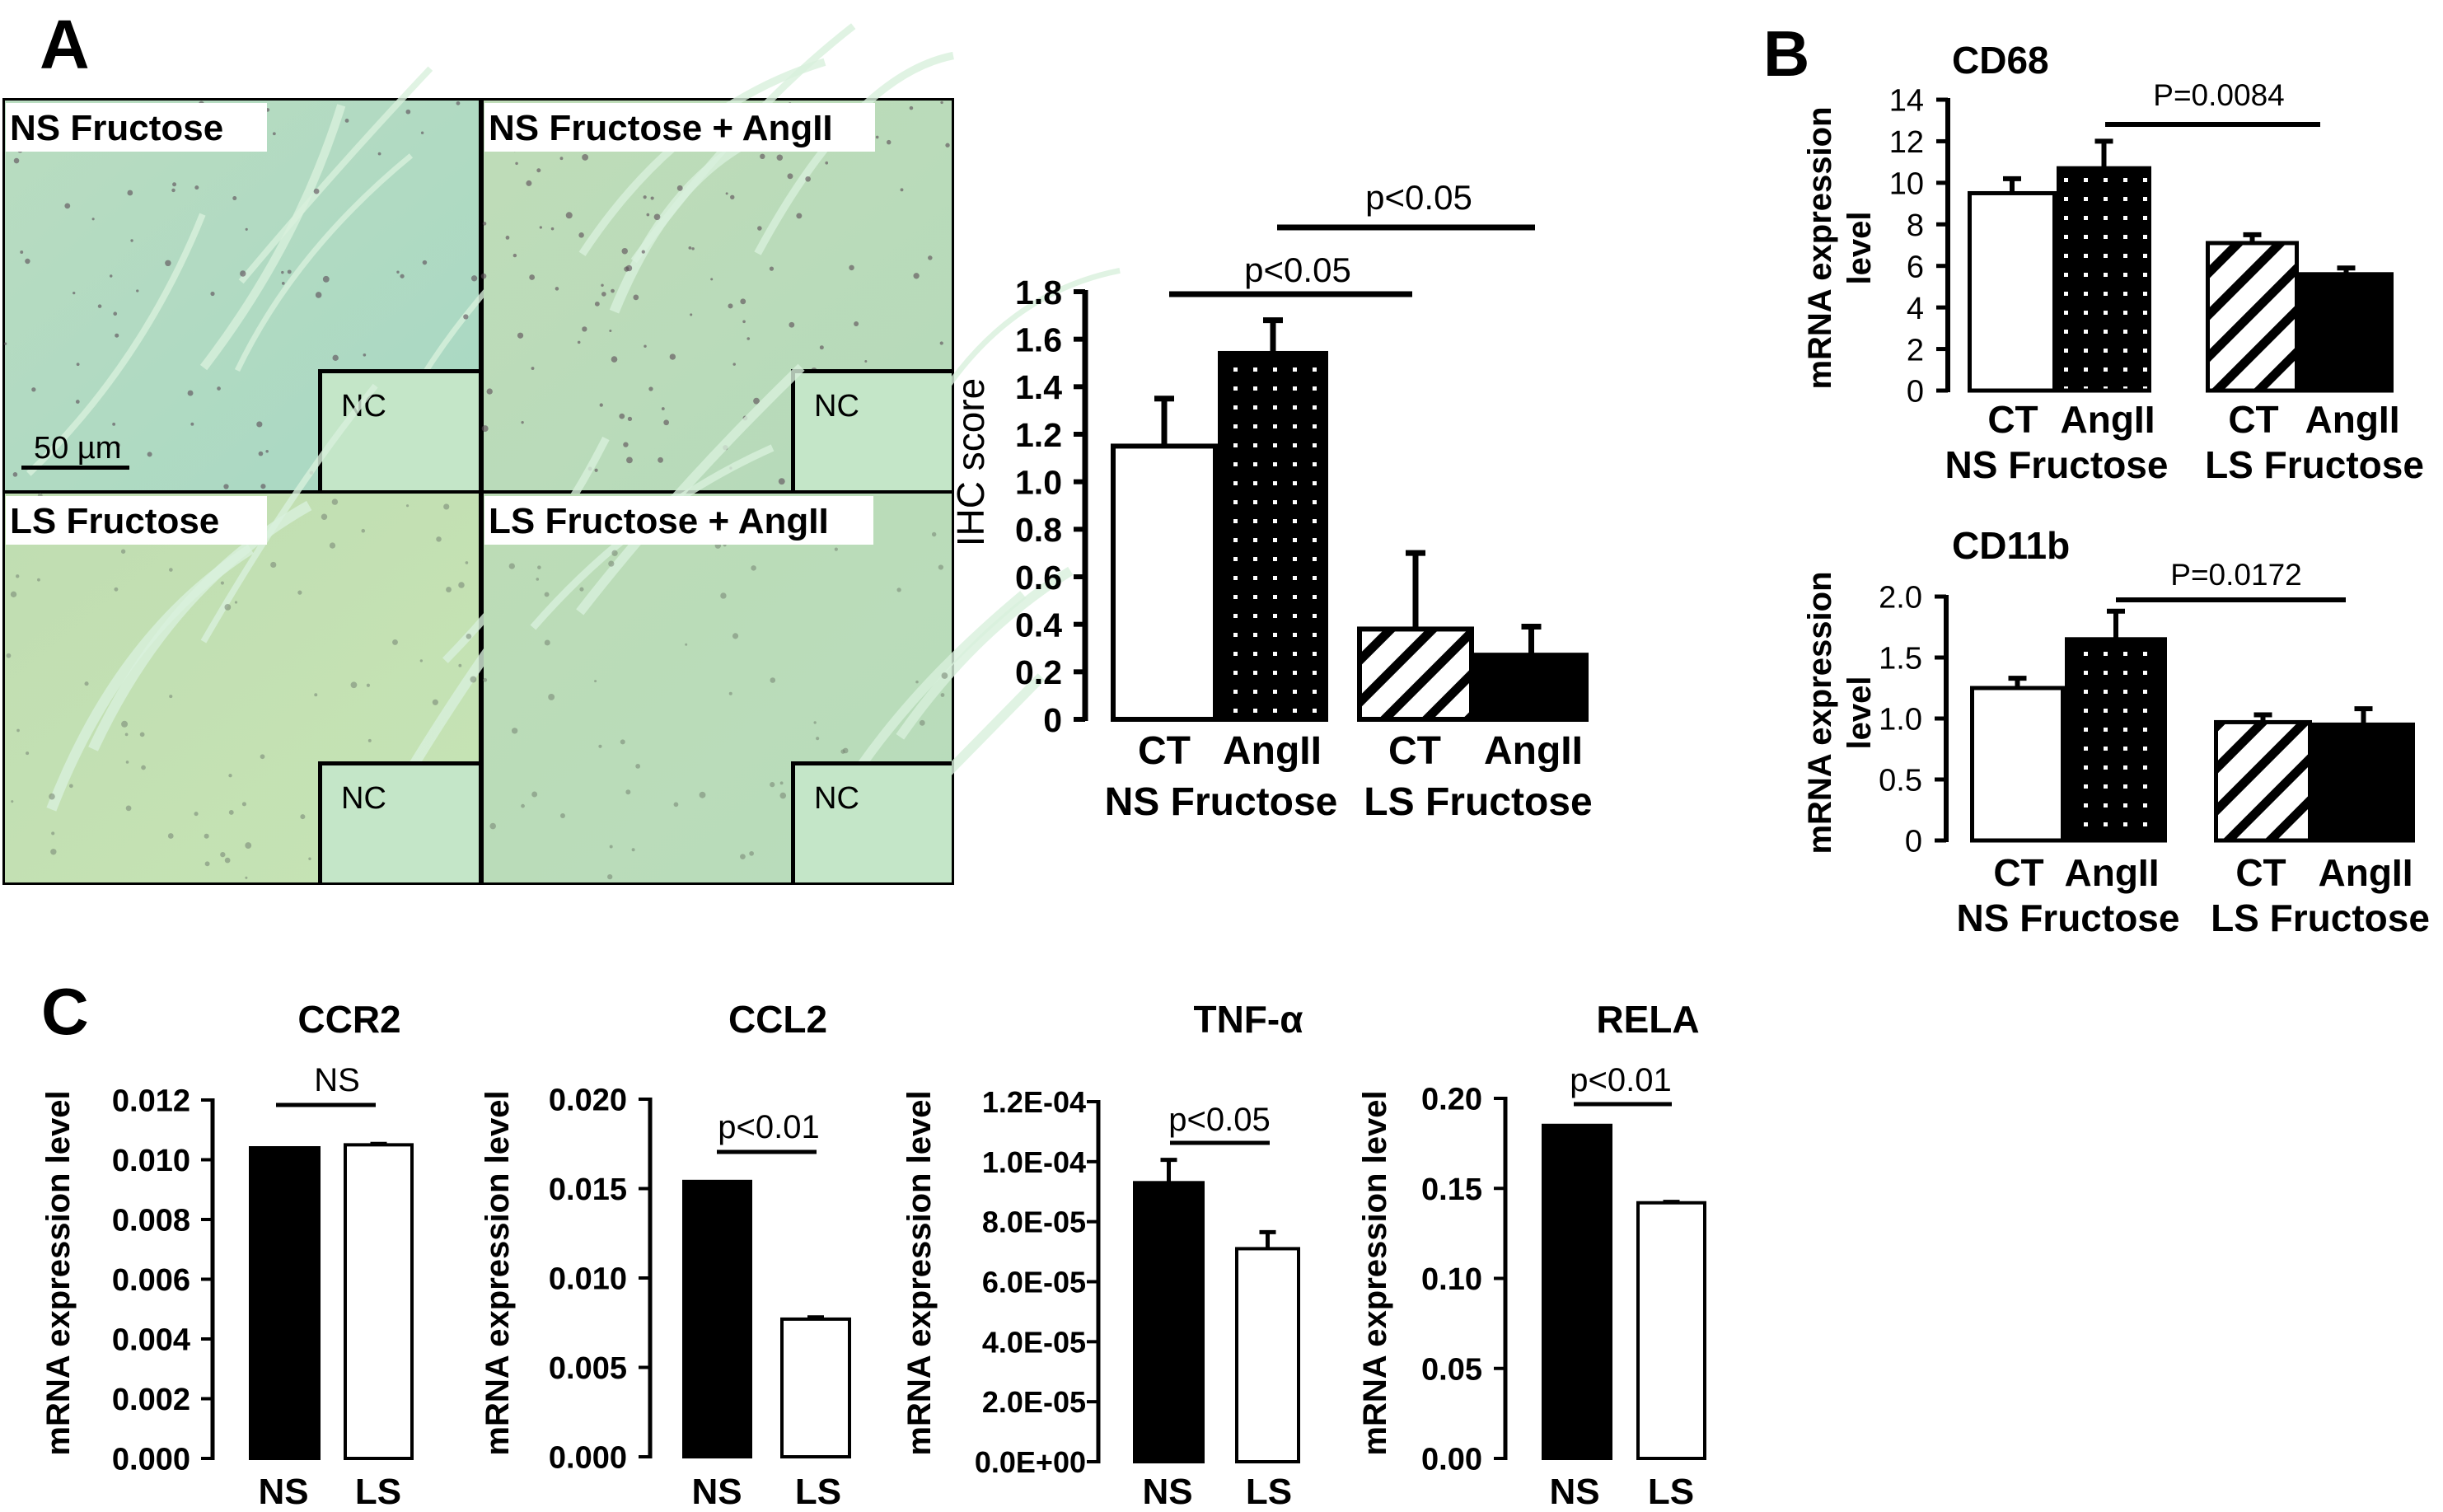 This screenshot has height=1512, width=2443. I want to click on chart-title: CCR2, so click(348, 1019).